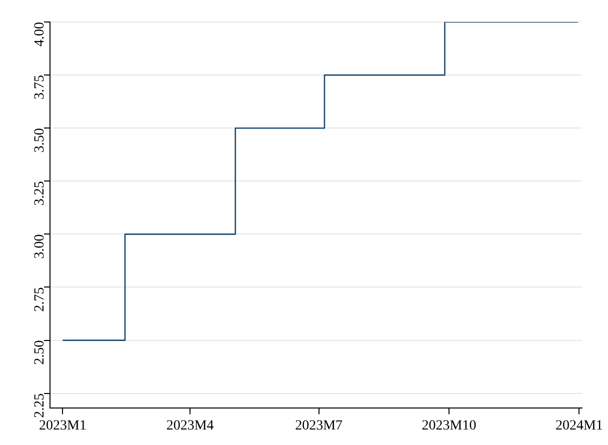  Describe the element at coordinates (40, 352) in the screenshot. I see `y-tick-label: 2.50` at that location.